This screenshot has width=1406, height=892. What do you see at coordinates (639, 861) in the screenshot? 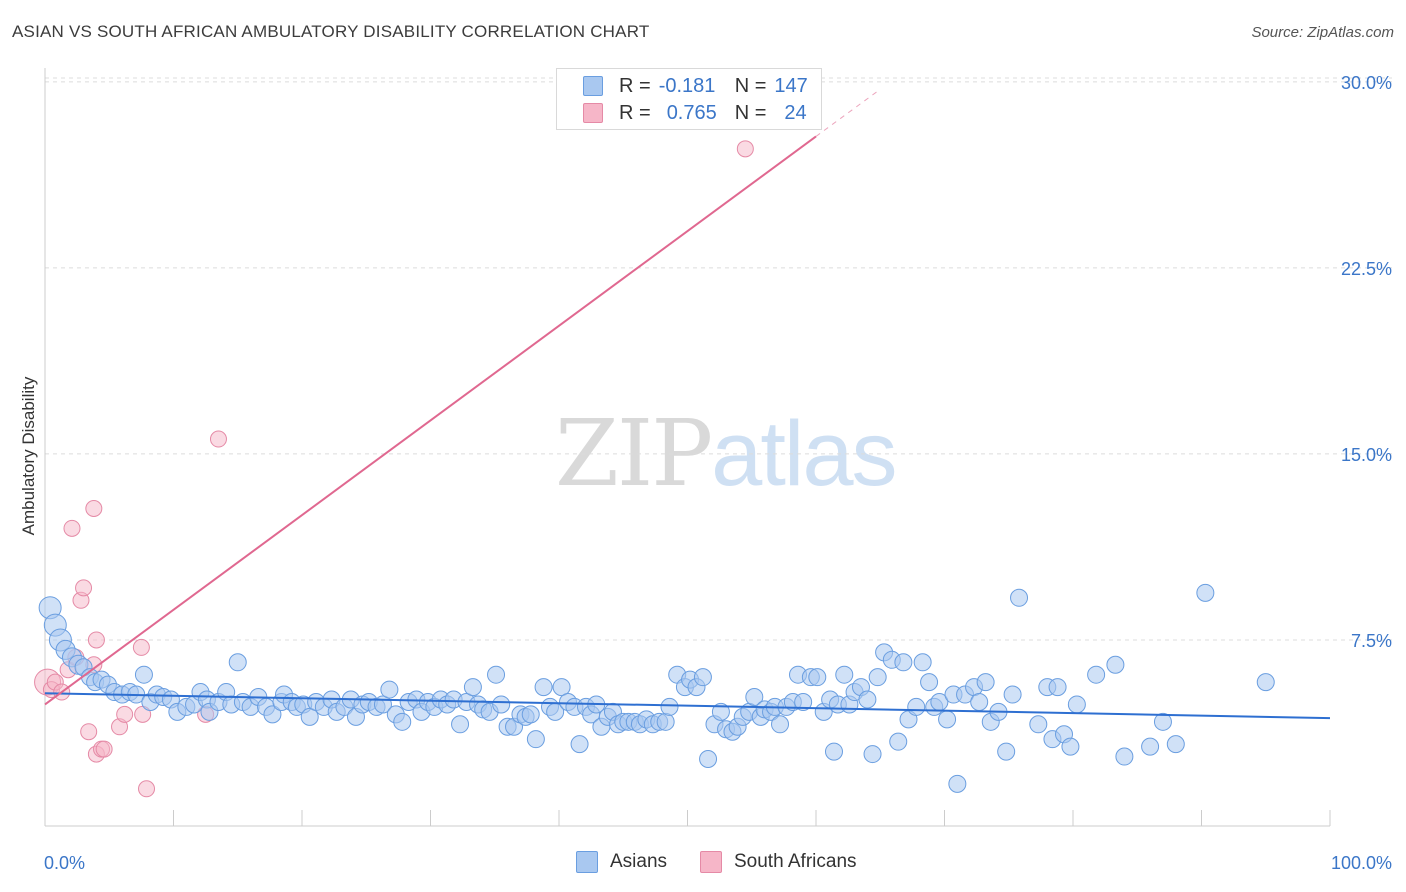
I see `bottom-legend-label-asians: Asians` at bounding box center [639, 861].